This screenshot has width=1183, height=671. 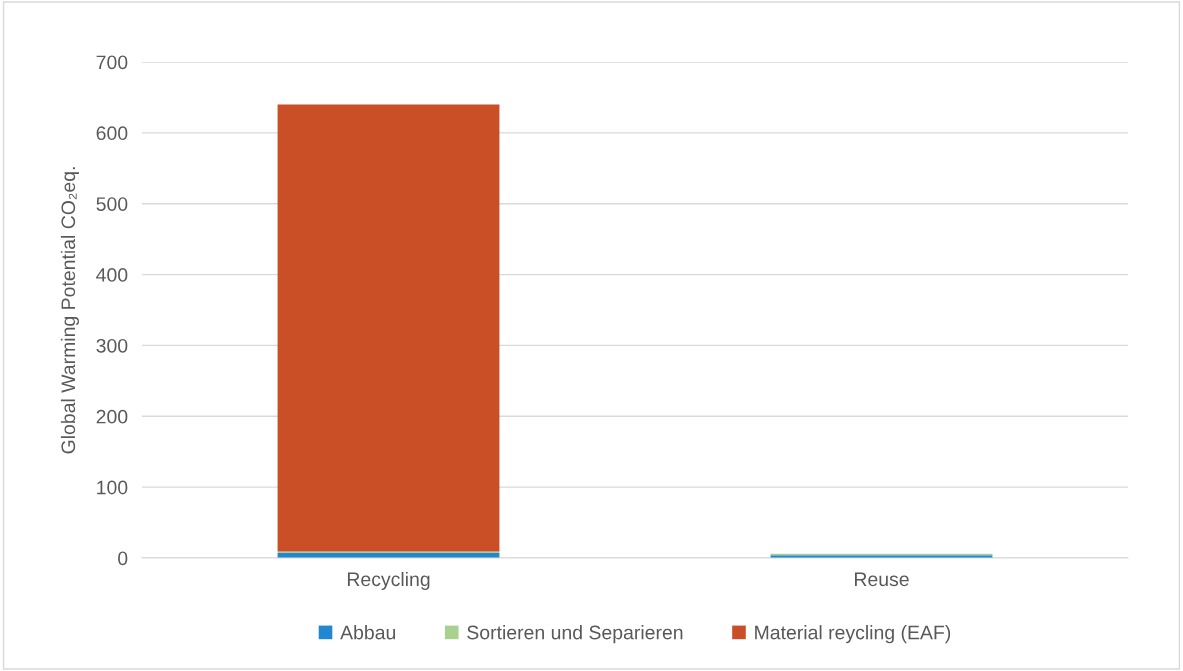 I want to click on y-tick-label: 400, so click(x=112, y=275).